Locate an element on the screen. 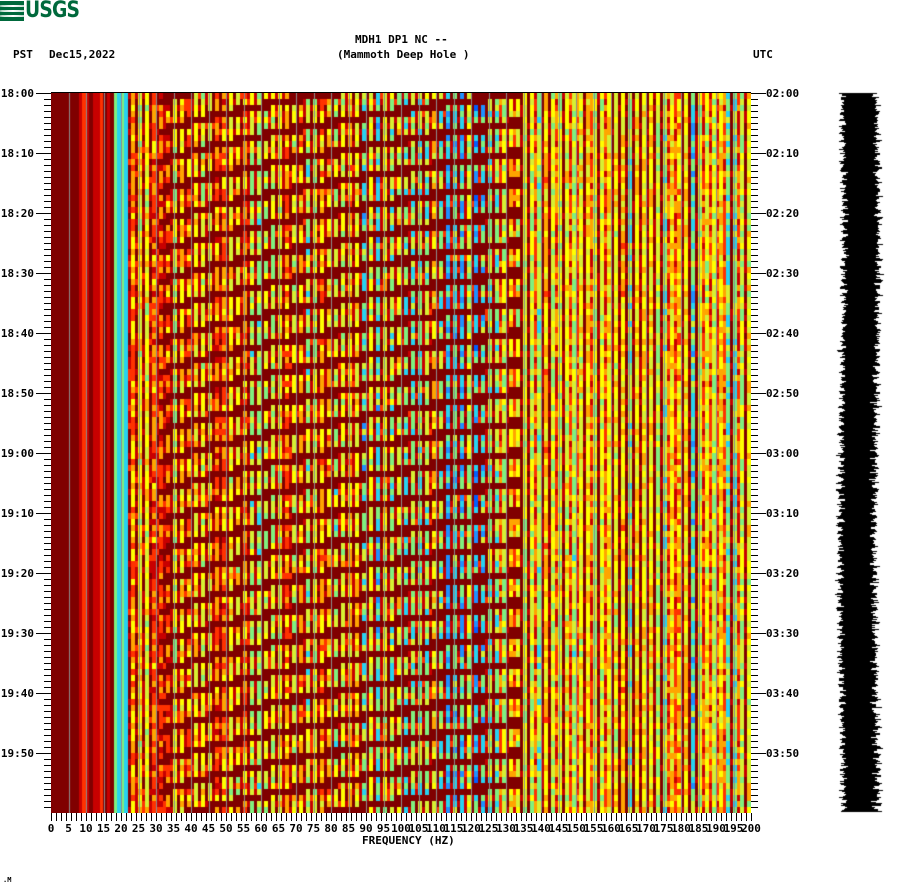 The image size is (902, 893). svg-text: 55 is located at coordinates (243, 828).